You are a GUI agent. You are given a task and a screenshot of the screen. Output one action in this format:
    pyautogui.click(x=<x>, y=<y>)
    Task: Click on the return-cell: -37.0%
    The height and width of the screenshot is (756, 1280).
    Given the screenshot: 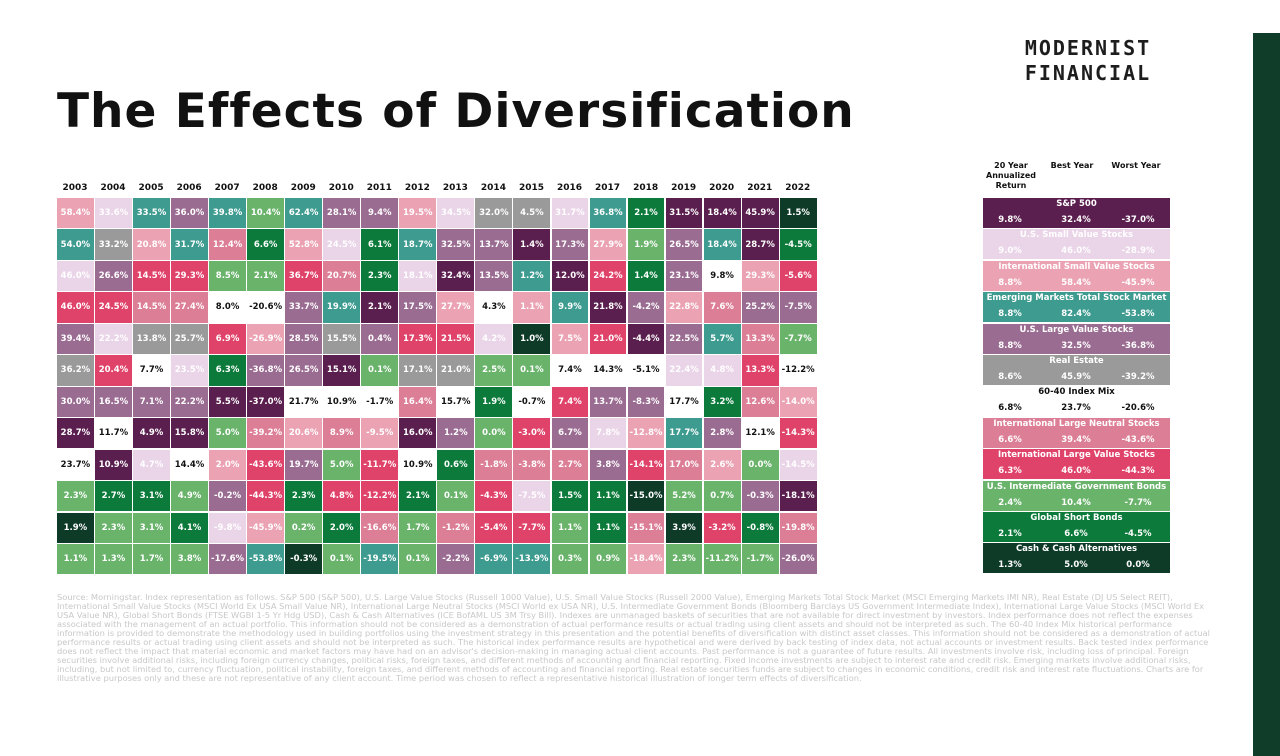 What is the action you would take?
    pyautogui.click(x=266, y=401)
    